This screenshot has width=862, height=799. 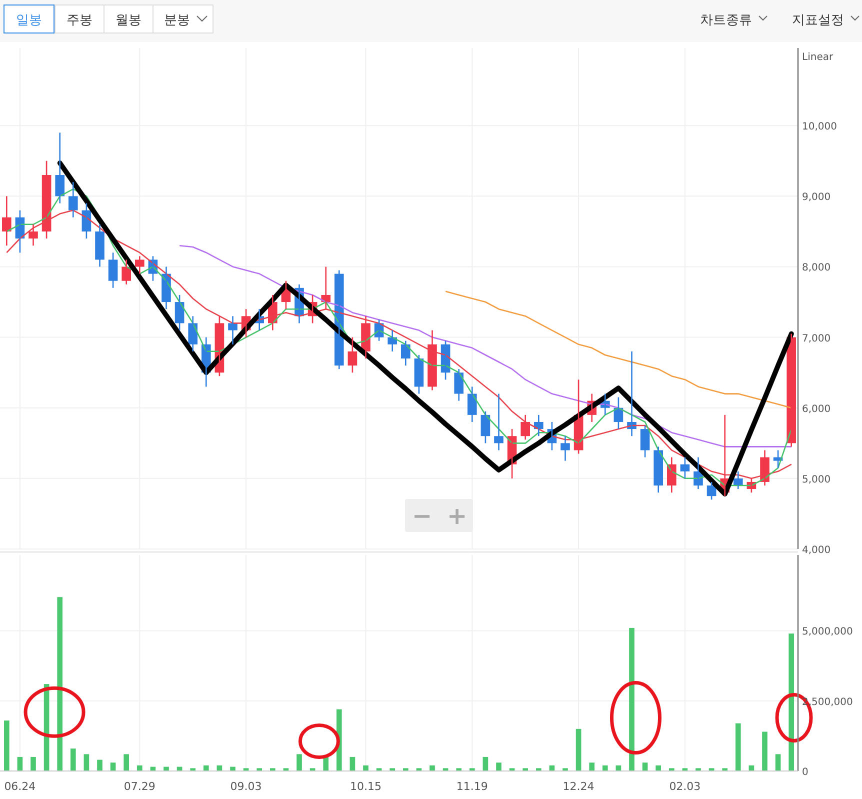 I want to click on x-tick-label: 11.19, so click(x=472, y=786).